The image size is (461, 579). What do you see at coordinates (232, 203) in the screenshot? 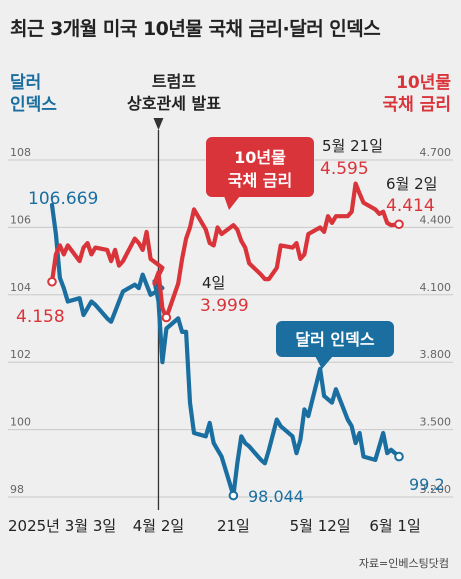
I see `yield-callout-pointer` at bounding box center [232, 203].